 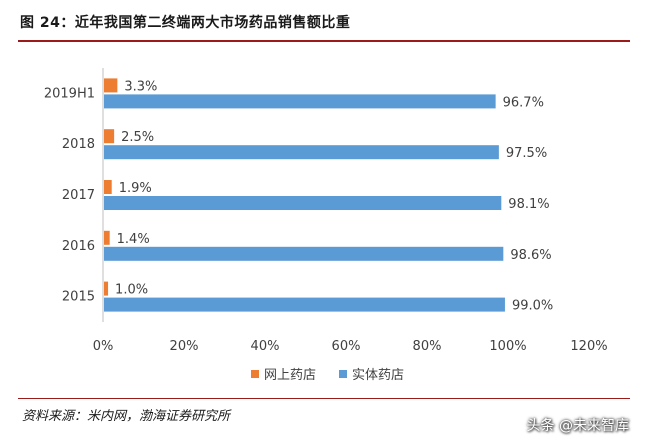 I want to click on data-label: 96.7%, so click(x=523, y=102).